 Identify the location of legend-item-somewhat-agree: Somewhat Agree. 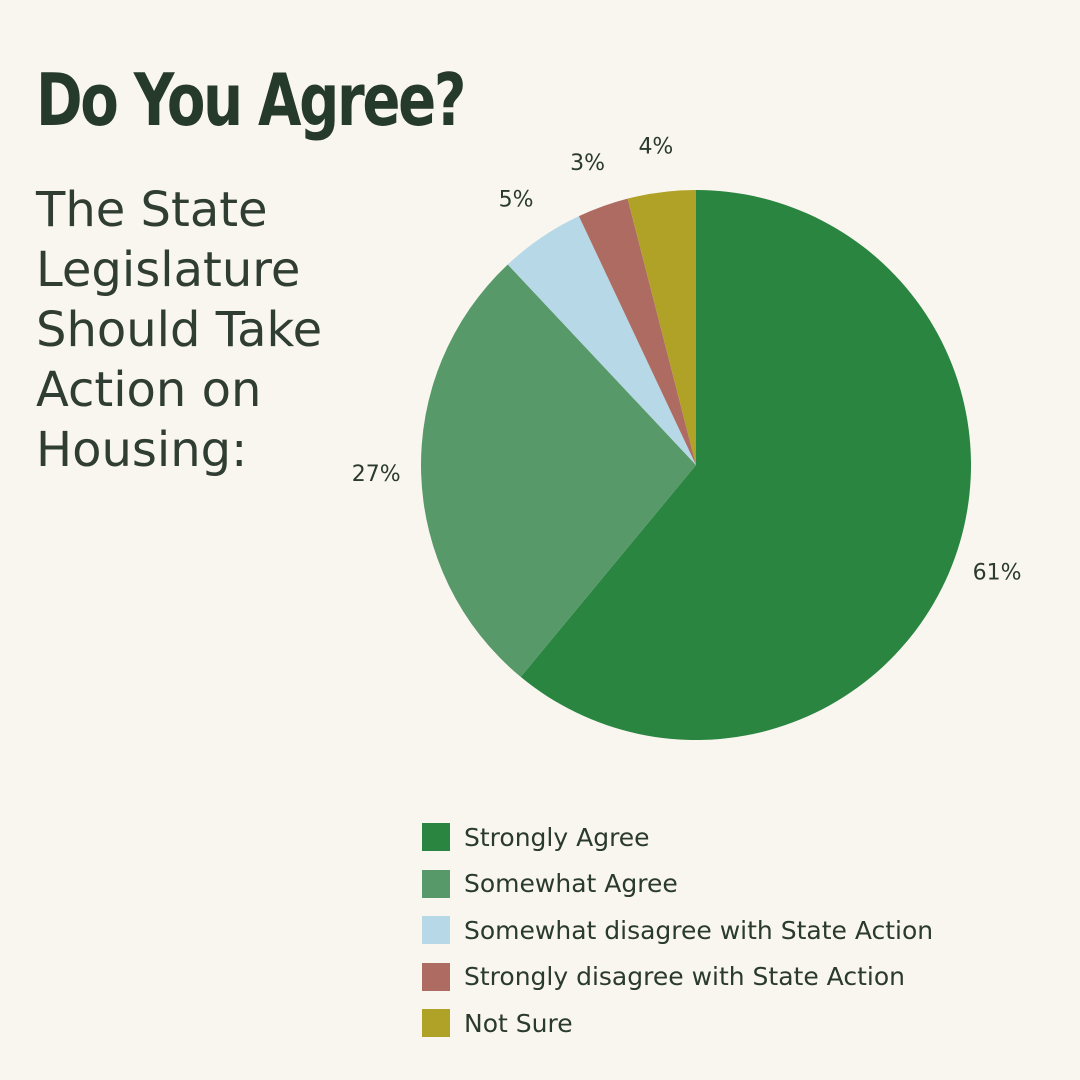
(677, 884).